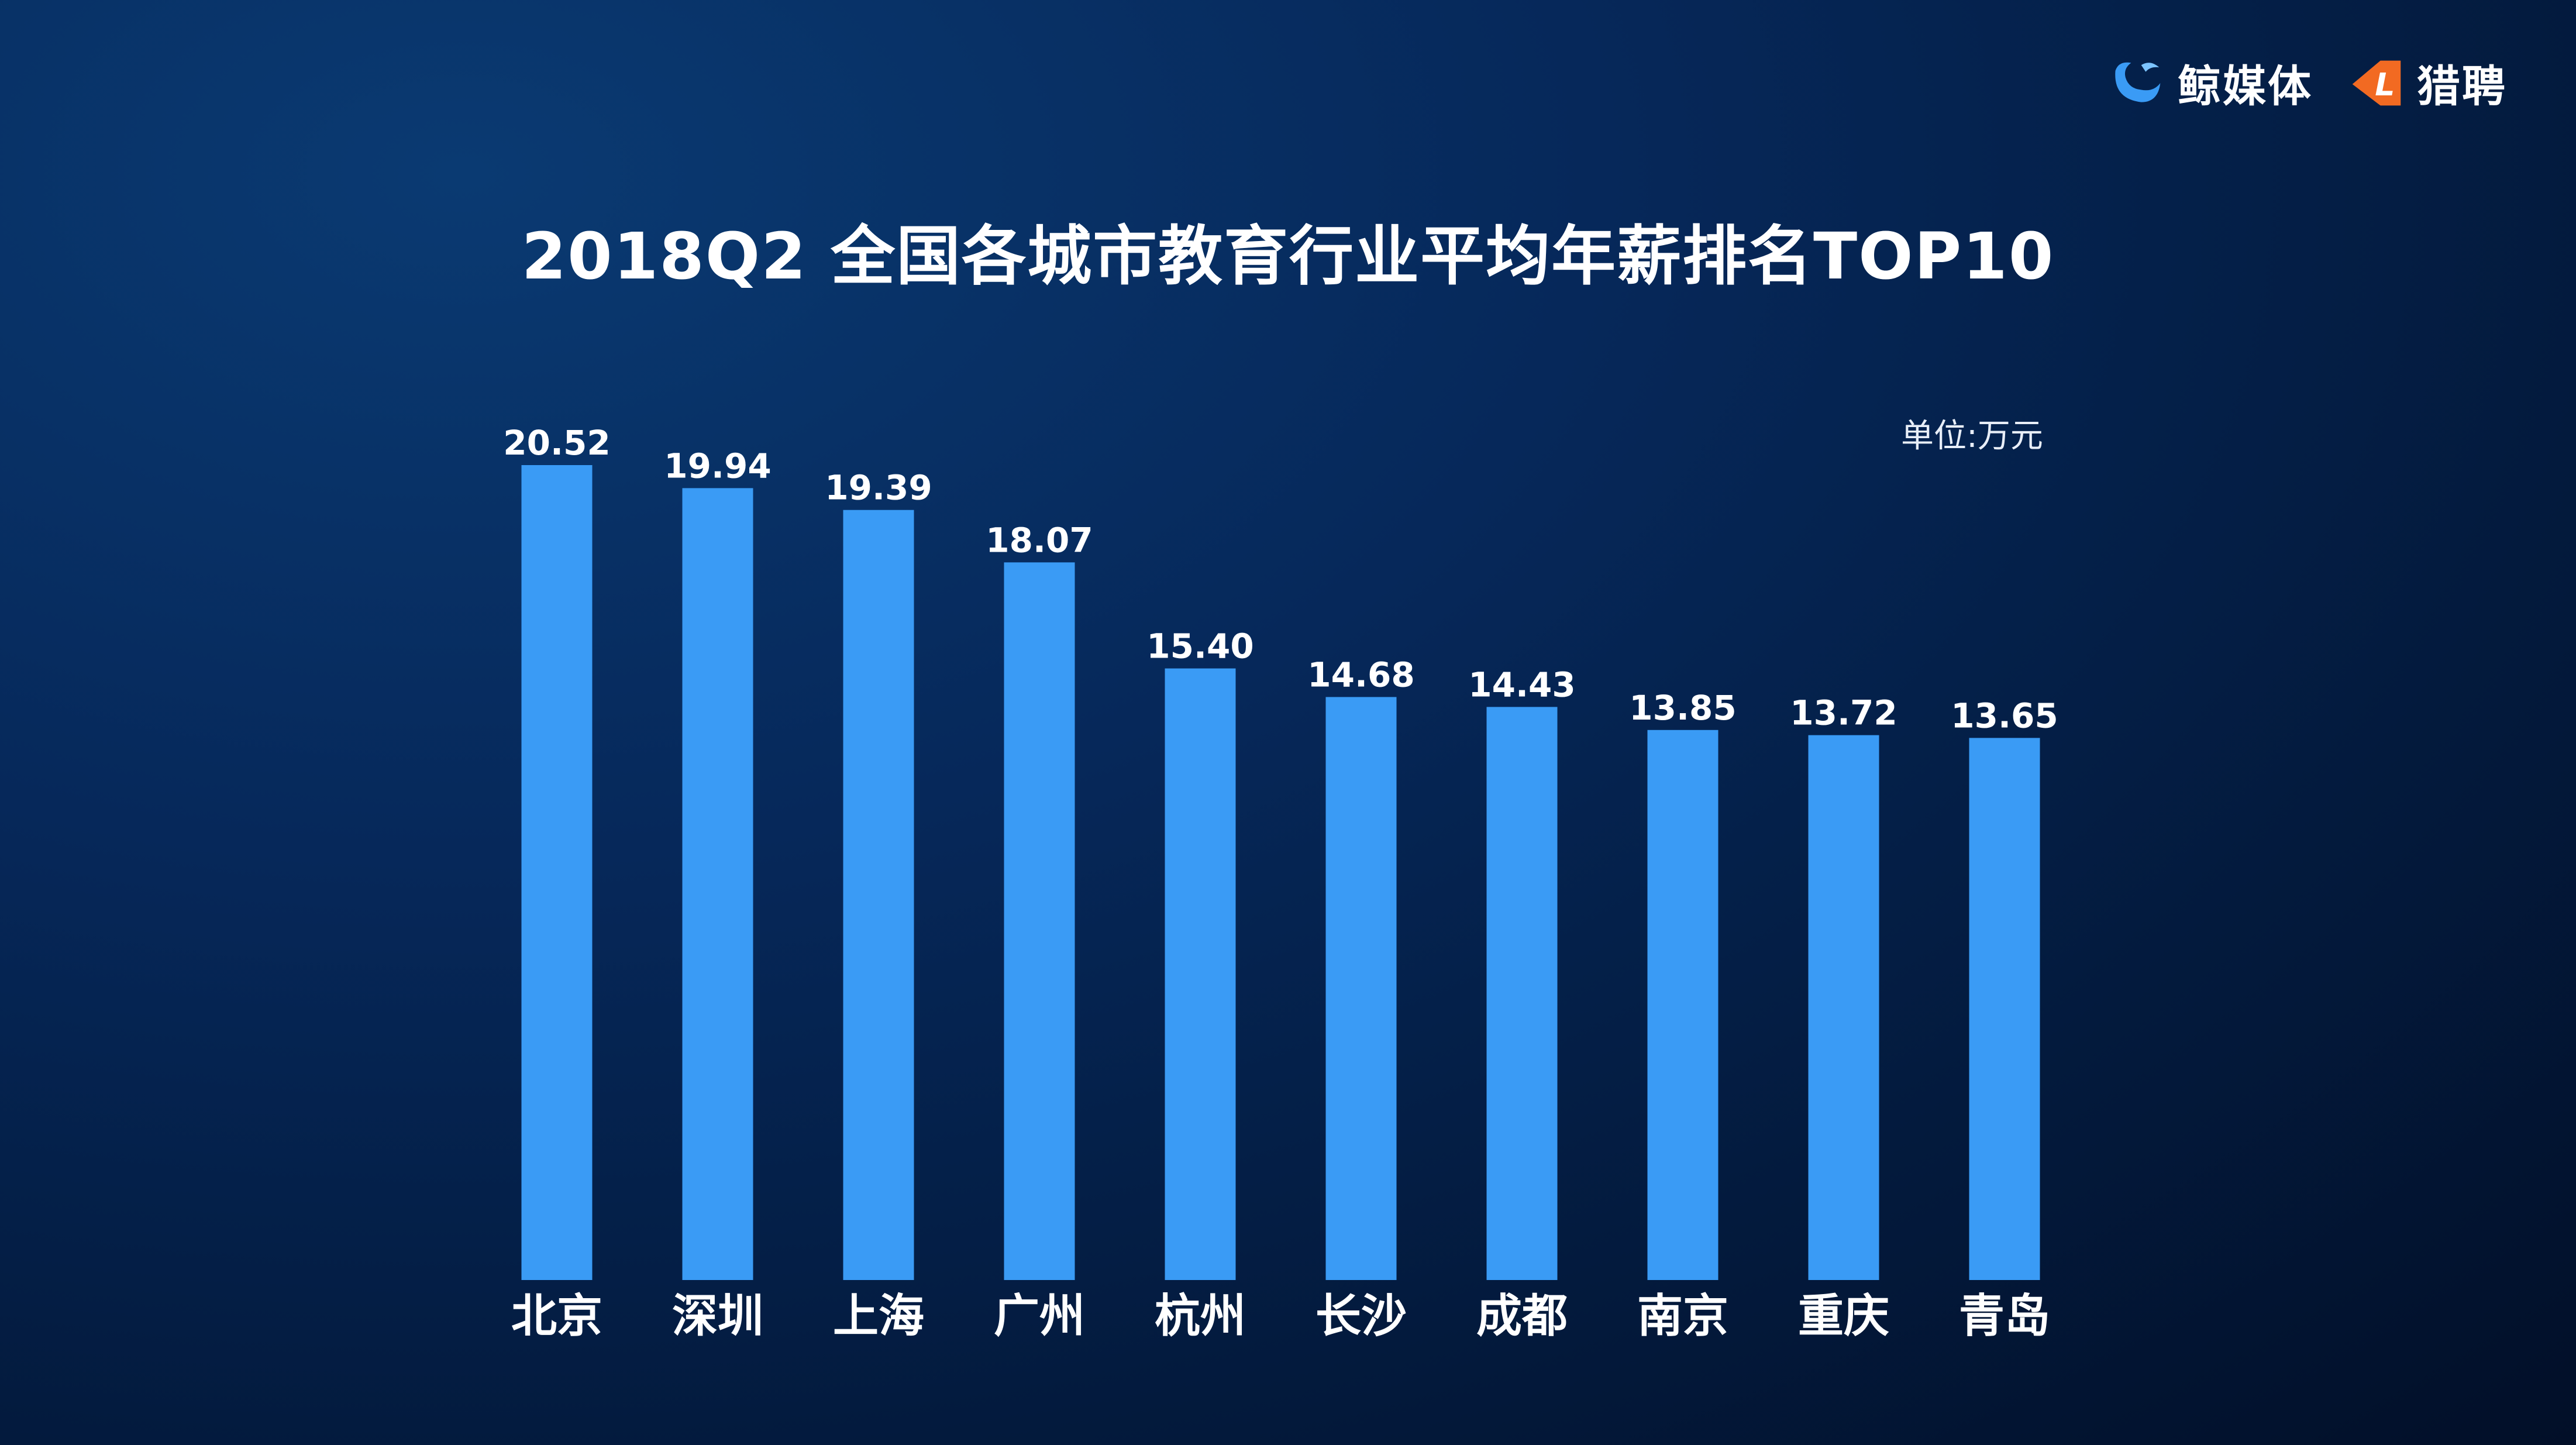 The image size is (2576, 1445). I want to click on value-label: 20.52, so click(556, 443).